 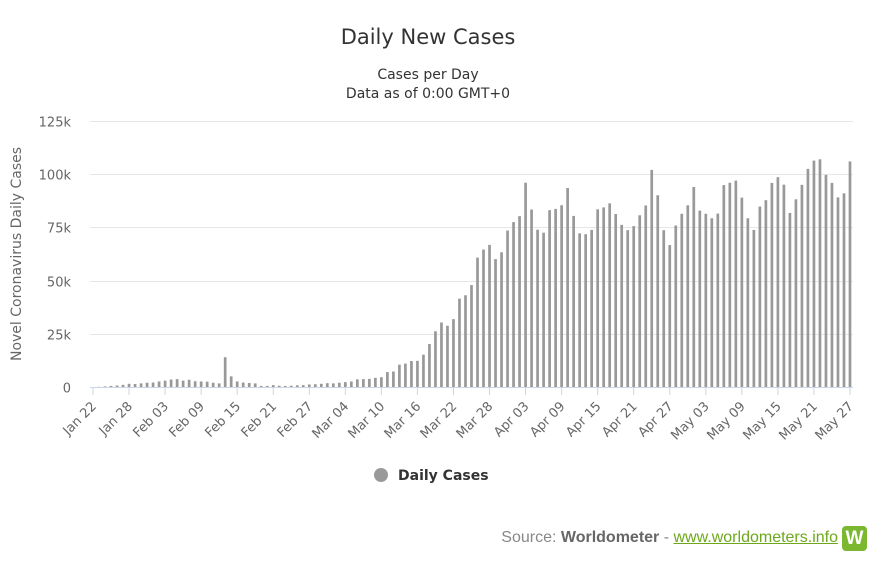 What do you see at coordinates (428, 94) in the screenshot?
I see `chart-subtitle-line-2: Data as of 0:00 GMT+0` at bounding box center [428, 94].